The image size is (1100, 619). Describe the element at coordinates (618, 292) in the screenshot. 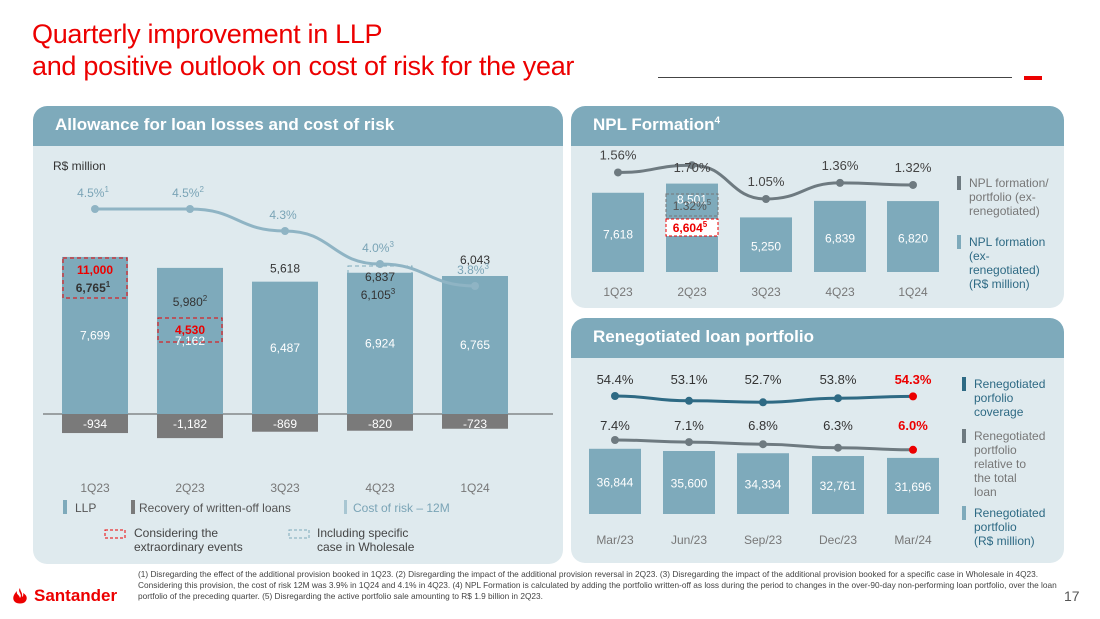

I see `npl-quarter-label: 1Q23` at that location.